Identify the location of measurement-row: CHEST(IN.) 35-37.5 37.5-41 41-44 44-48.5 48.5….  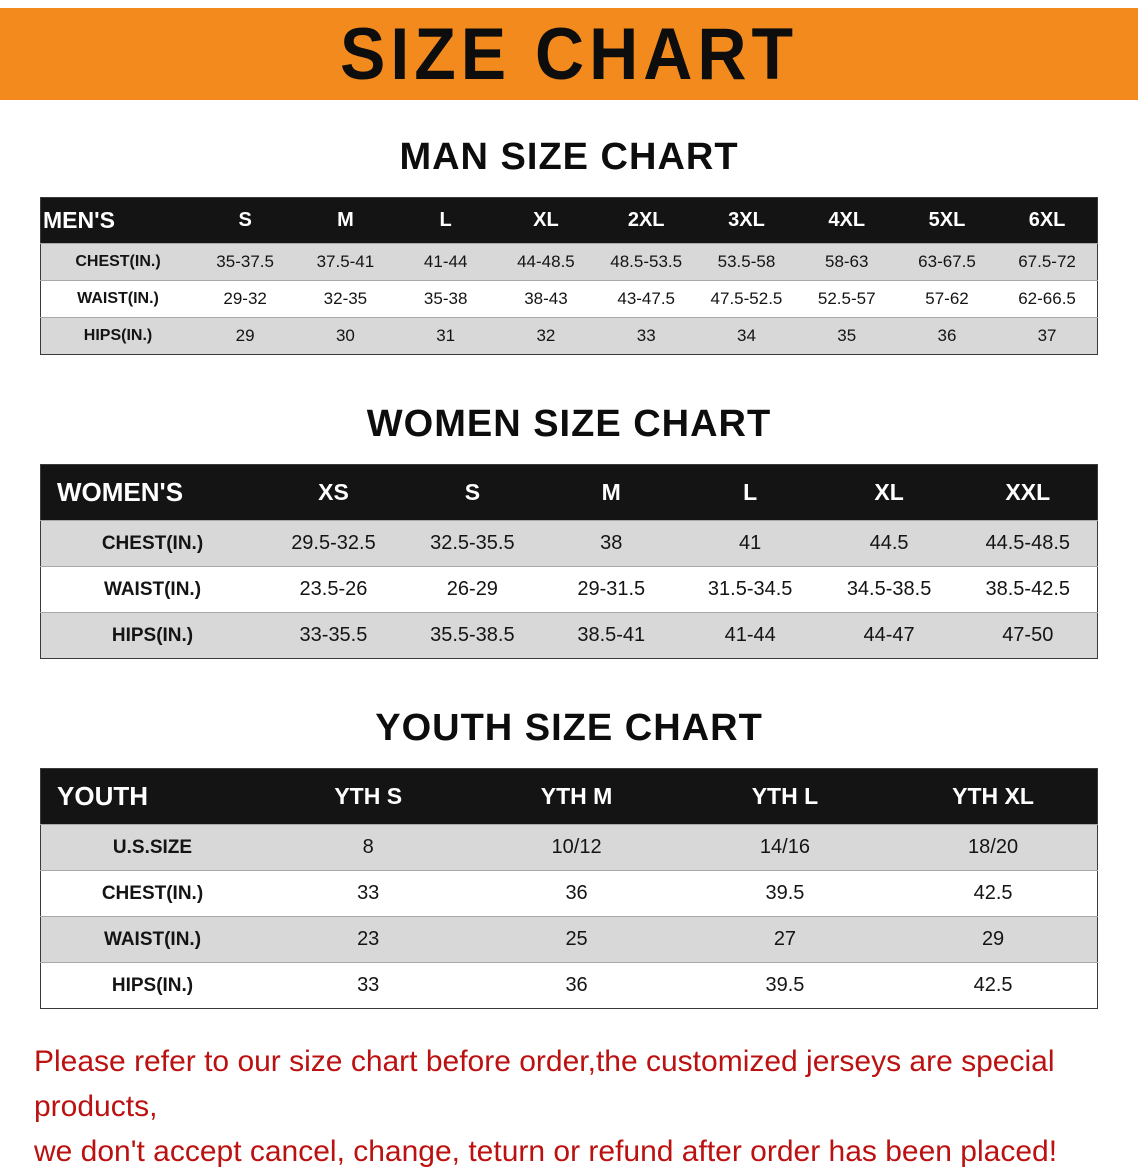
(569, 262).